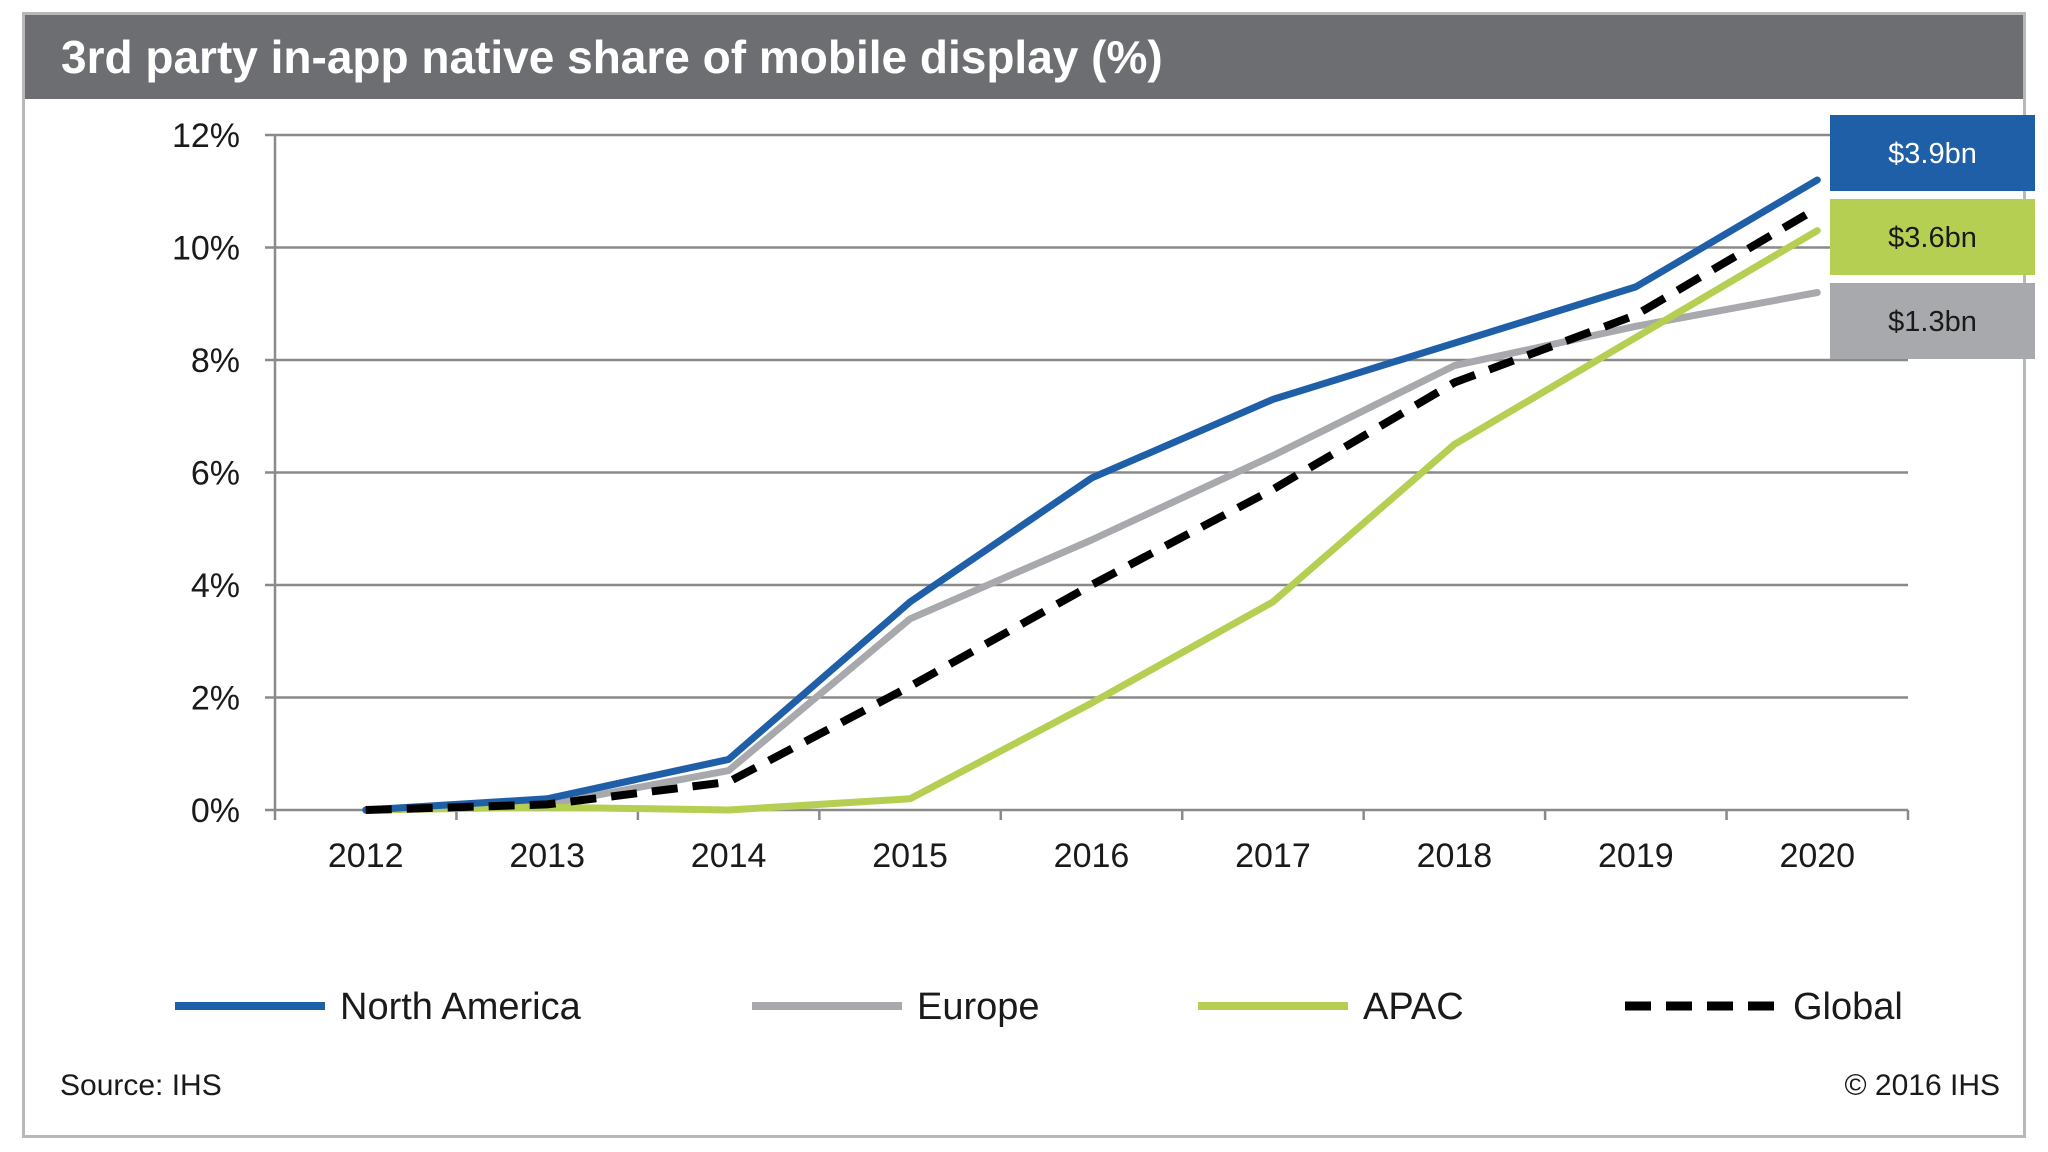 Image resolution: width=2048 pixels, height=1152 pixels. I want to click on y-tick-label: 6%, so click(215, 474).